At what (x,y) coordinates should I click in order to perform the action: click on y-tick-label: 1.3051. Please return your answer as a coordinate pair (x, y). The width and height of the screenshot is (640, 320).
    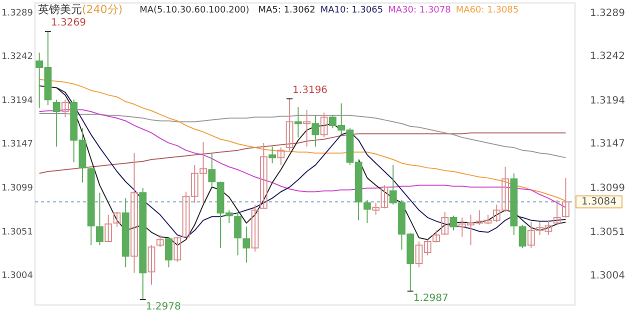
    Looking at the image, I should click on (17, 233).